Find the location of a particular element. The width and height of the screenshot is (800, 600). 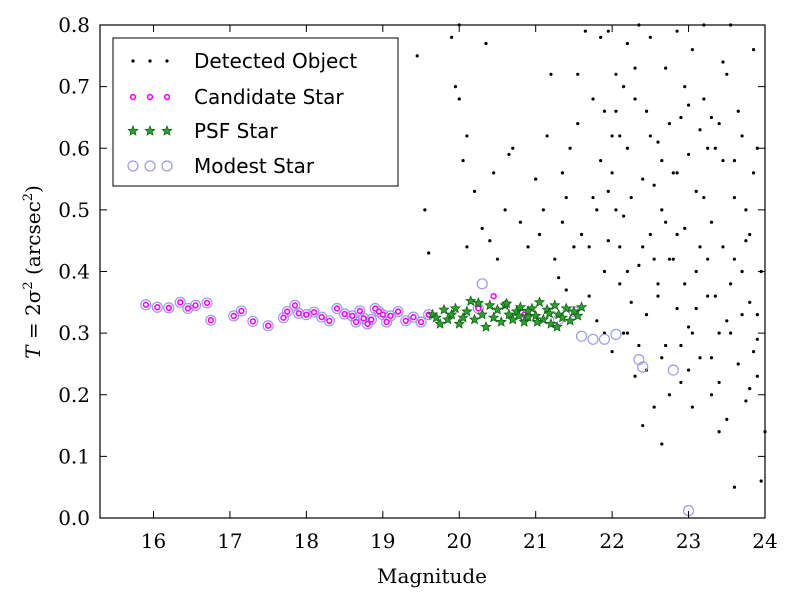

x-tick-label: 24 is located at coordinates (764, 541).